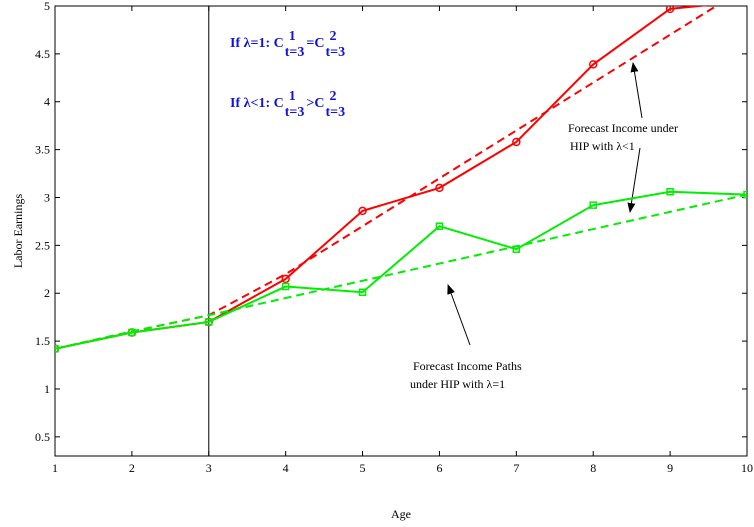 This screenshot has width=754, height=527. What do you see at coordinates (747, 468) in the screenshot?
I see `x-tick-label: 10` at bounding box center [747, 468].